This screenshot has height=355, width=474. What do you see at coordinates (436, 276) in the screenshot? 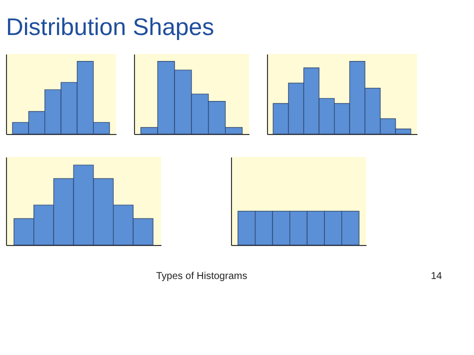
I see `text: 14` at bounding box center [436, 276].